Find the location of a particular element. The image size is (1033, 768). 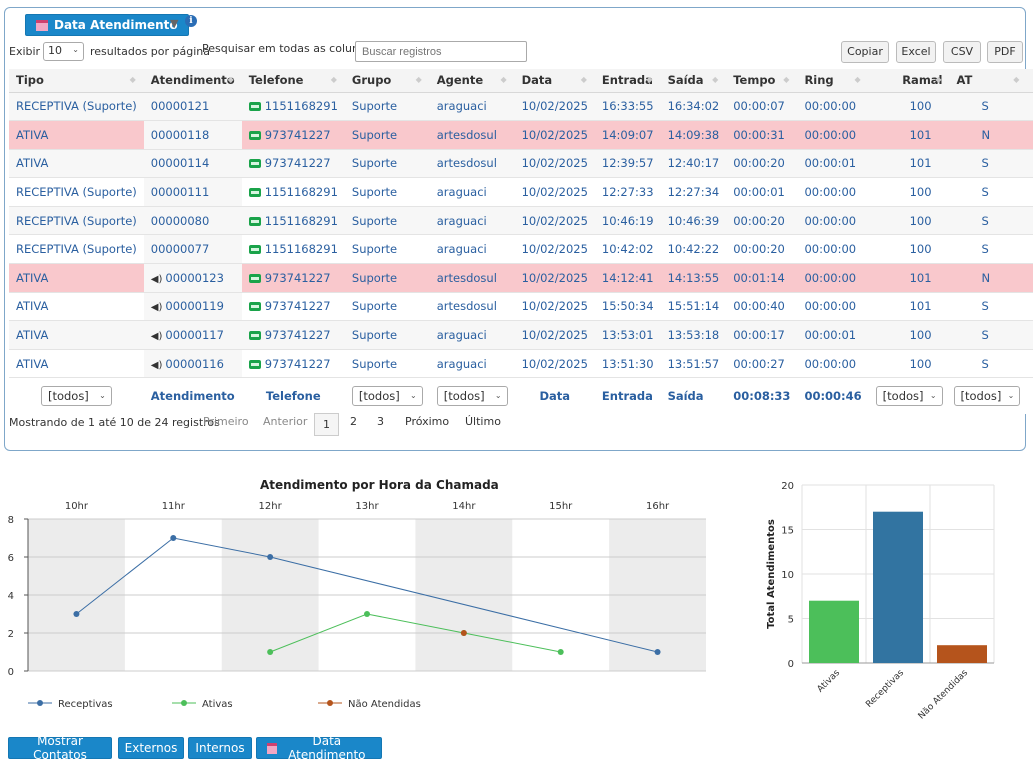

column-header-tempo: Tempo ◆ is located at coordinates (762, 81).